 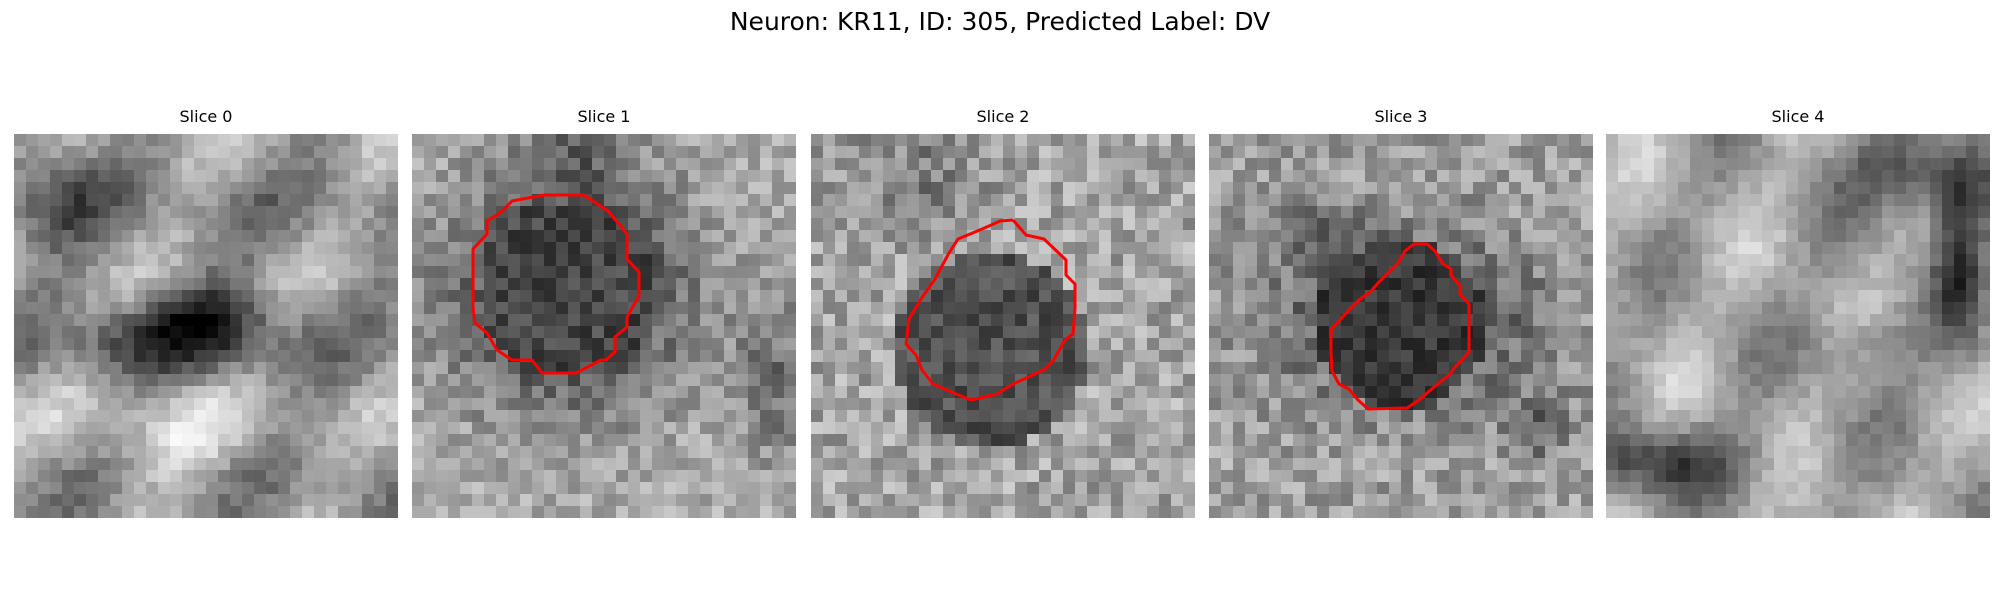 I want to click on slice-title: Slice 2, so click(x=1003, y=116).